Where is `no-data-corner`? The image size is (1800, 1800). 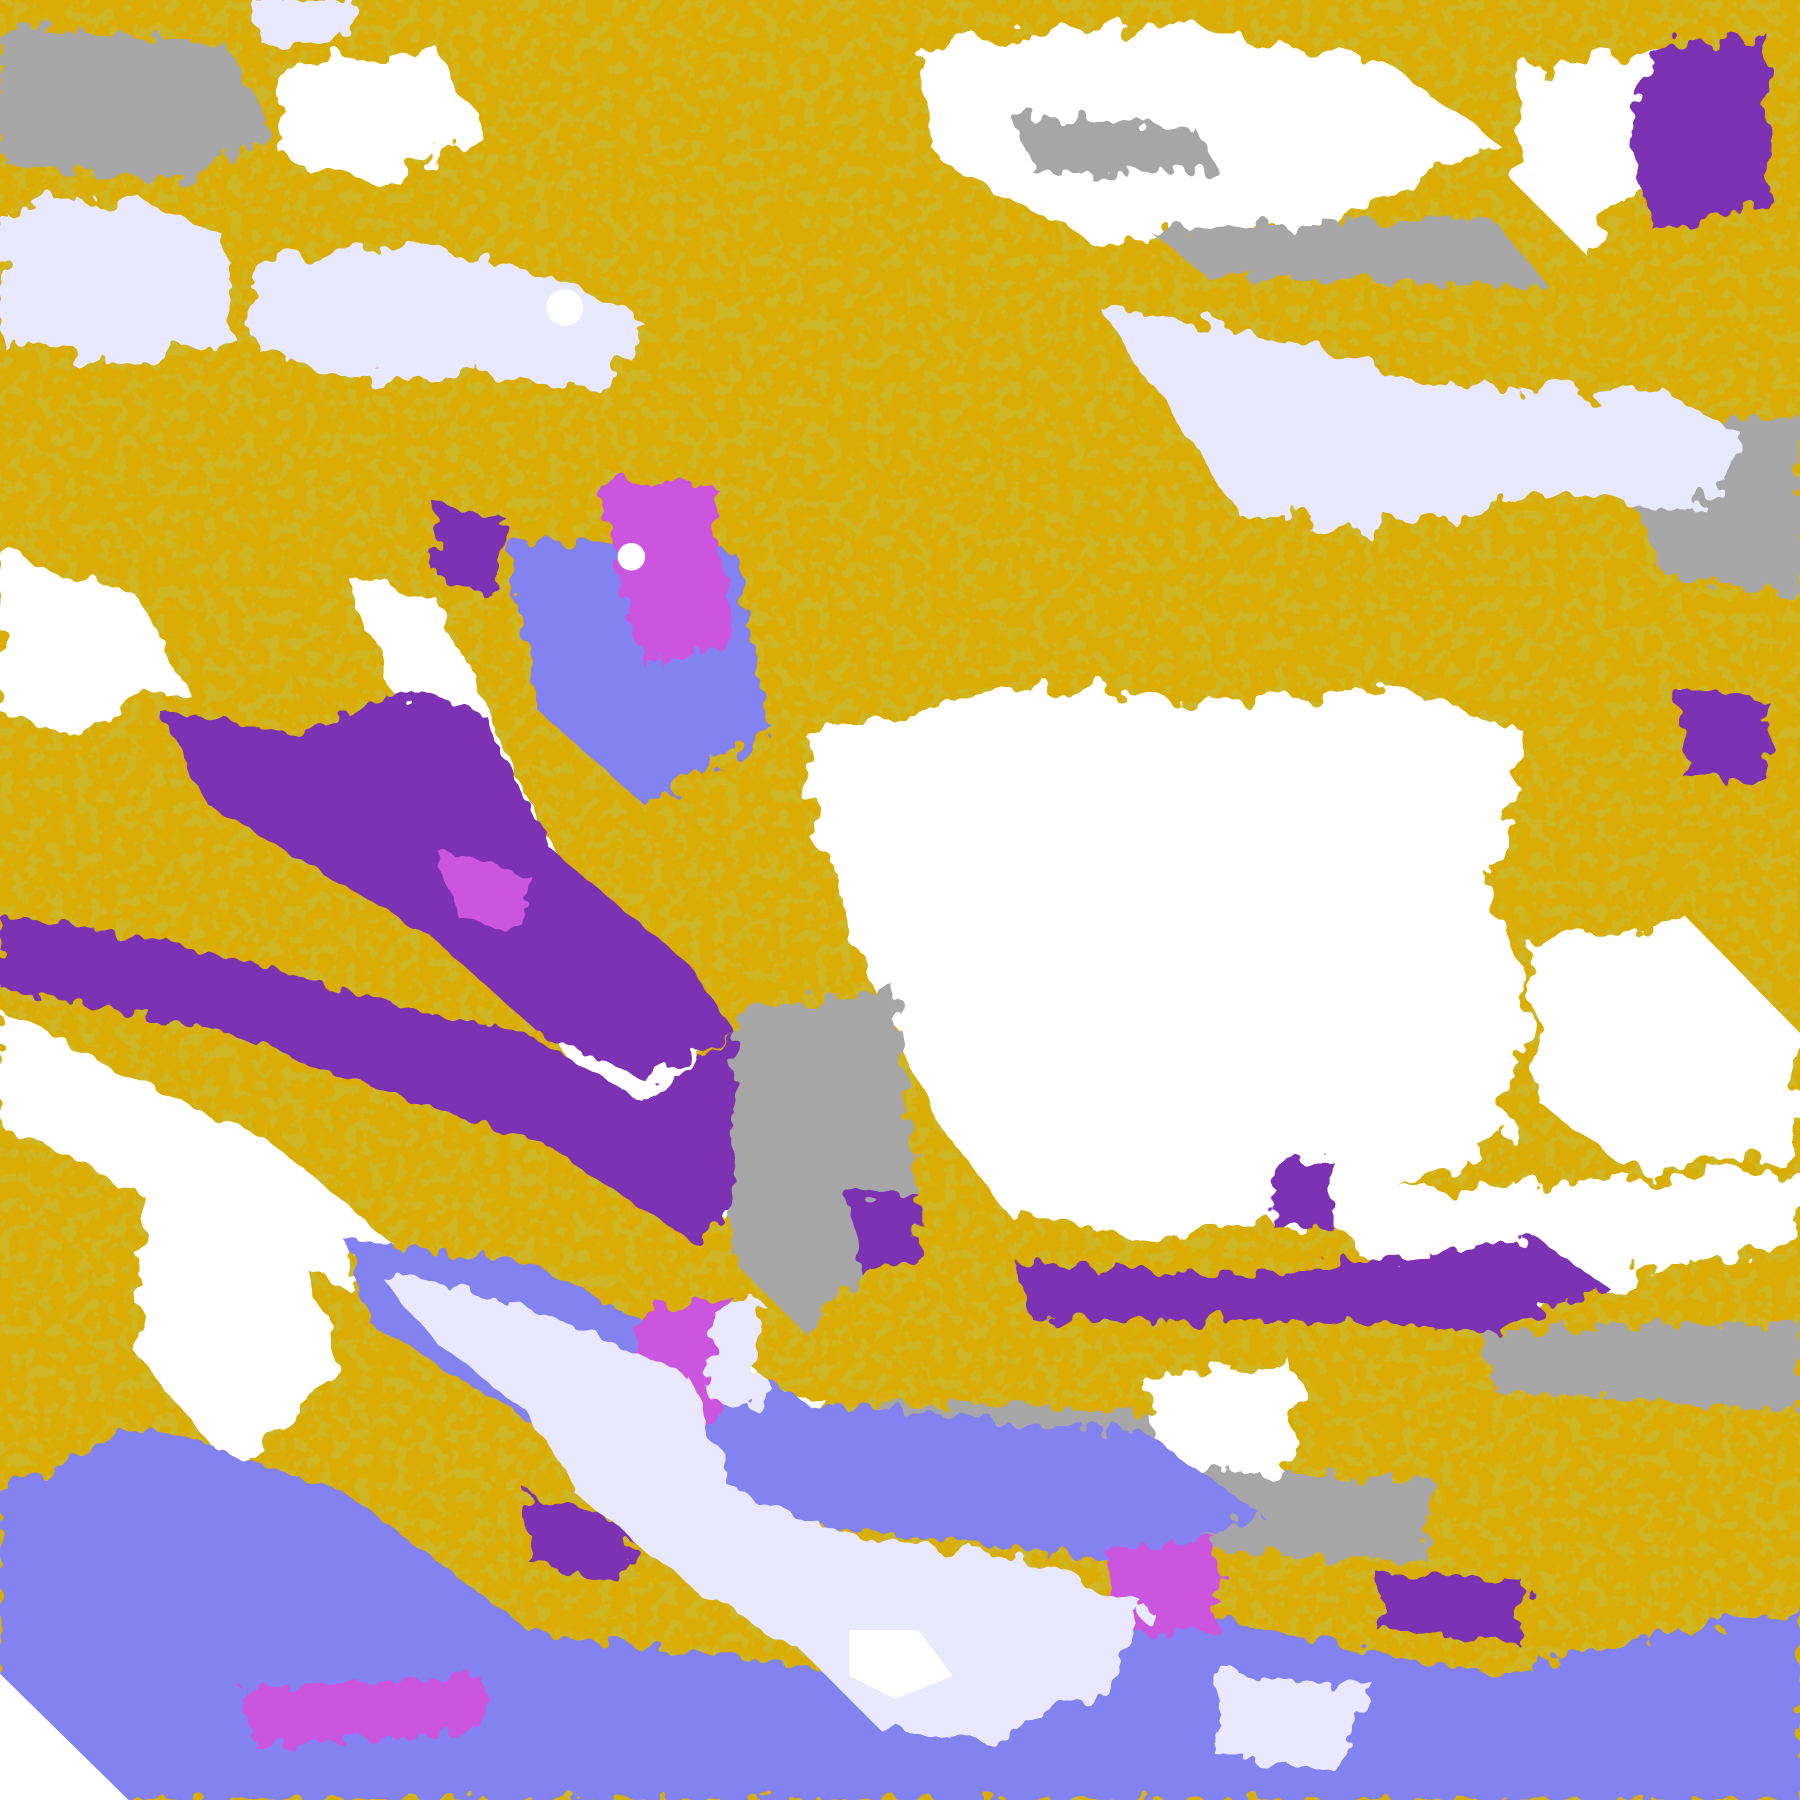 no-data-corner is located at coordinates (64, 1736).